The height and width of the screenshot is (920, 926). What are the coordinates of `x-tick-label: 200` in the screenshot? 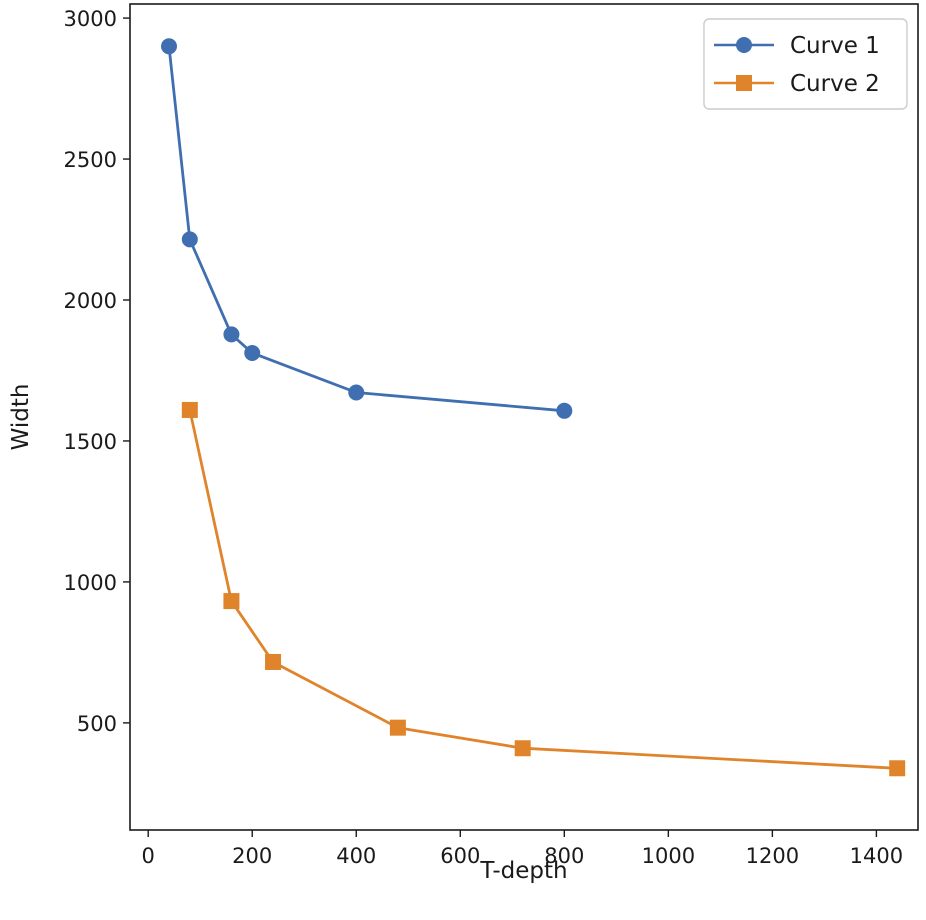 It's located at (252, 856).